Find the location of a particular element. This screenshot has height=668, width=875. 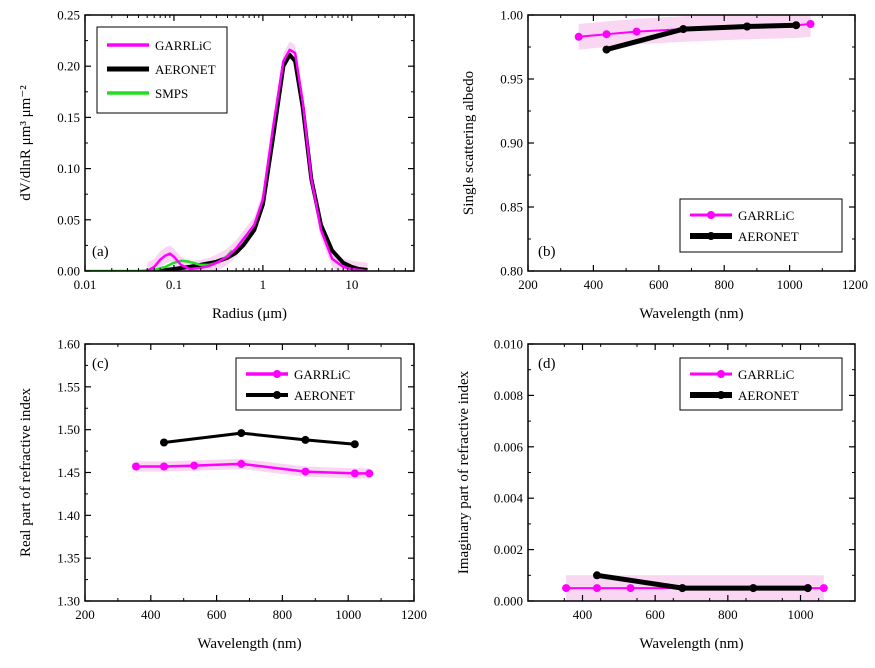

y-tick-label: 1.35 is located at coordinates (68, 558).